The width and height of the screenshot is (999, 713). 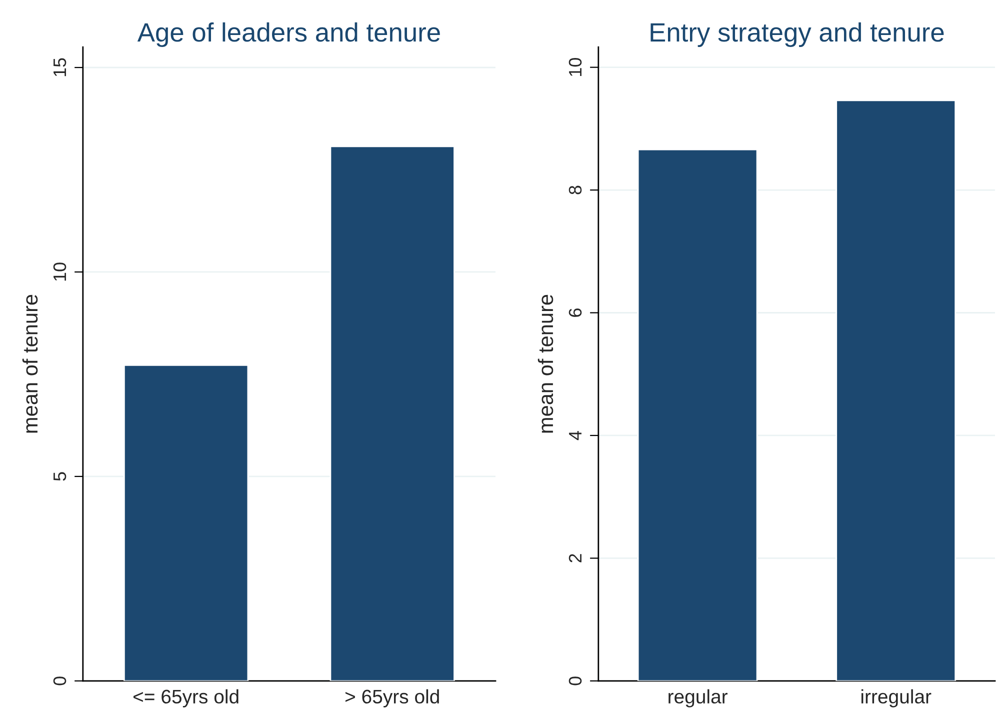 What do you see at coordinates (797, 34) in the screenshot?
I see `chart-title: Entry strategy and tenure` at bounding box center [797, 34].